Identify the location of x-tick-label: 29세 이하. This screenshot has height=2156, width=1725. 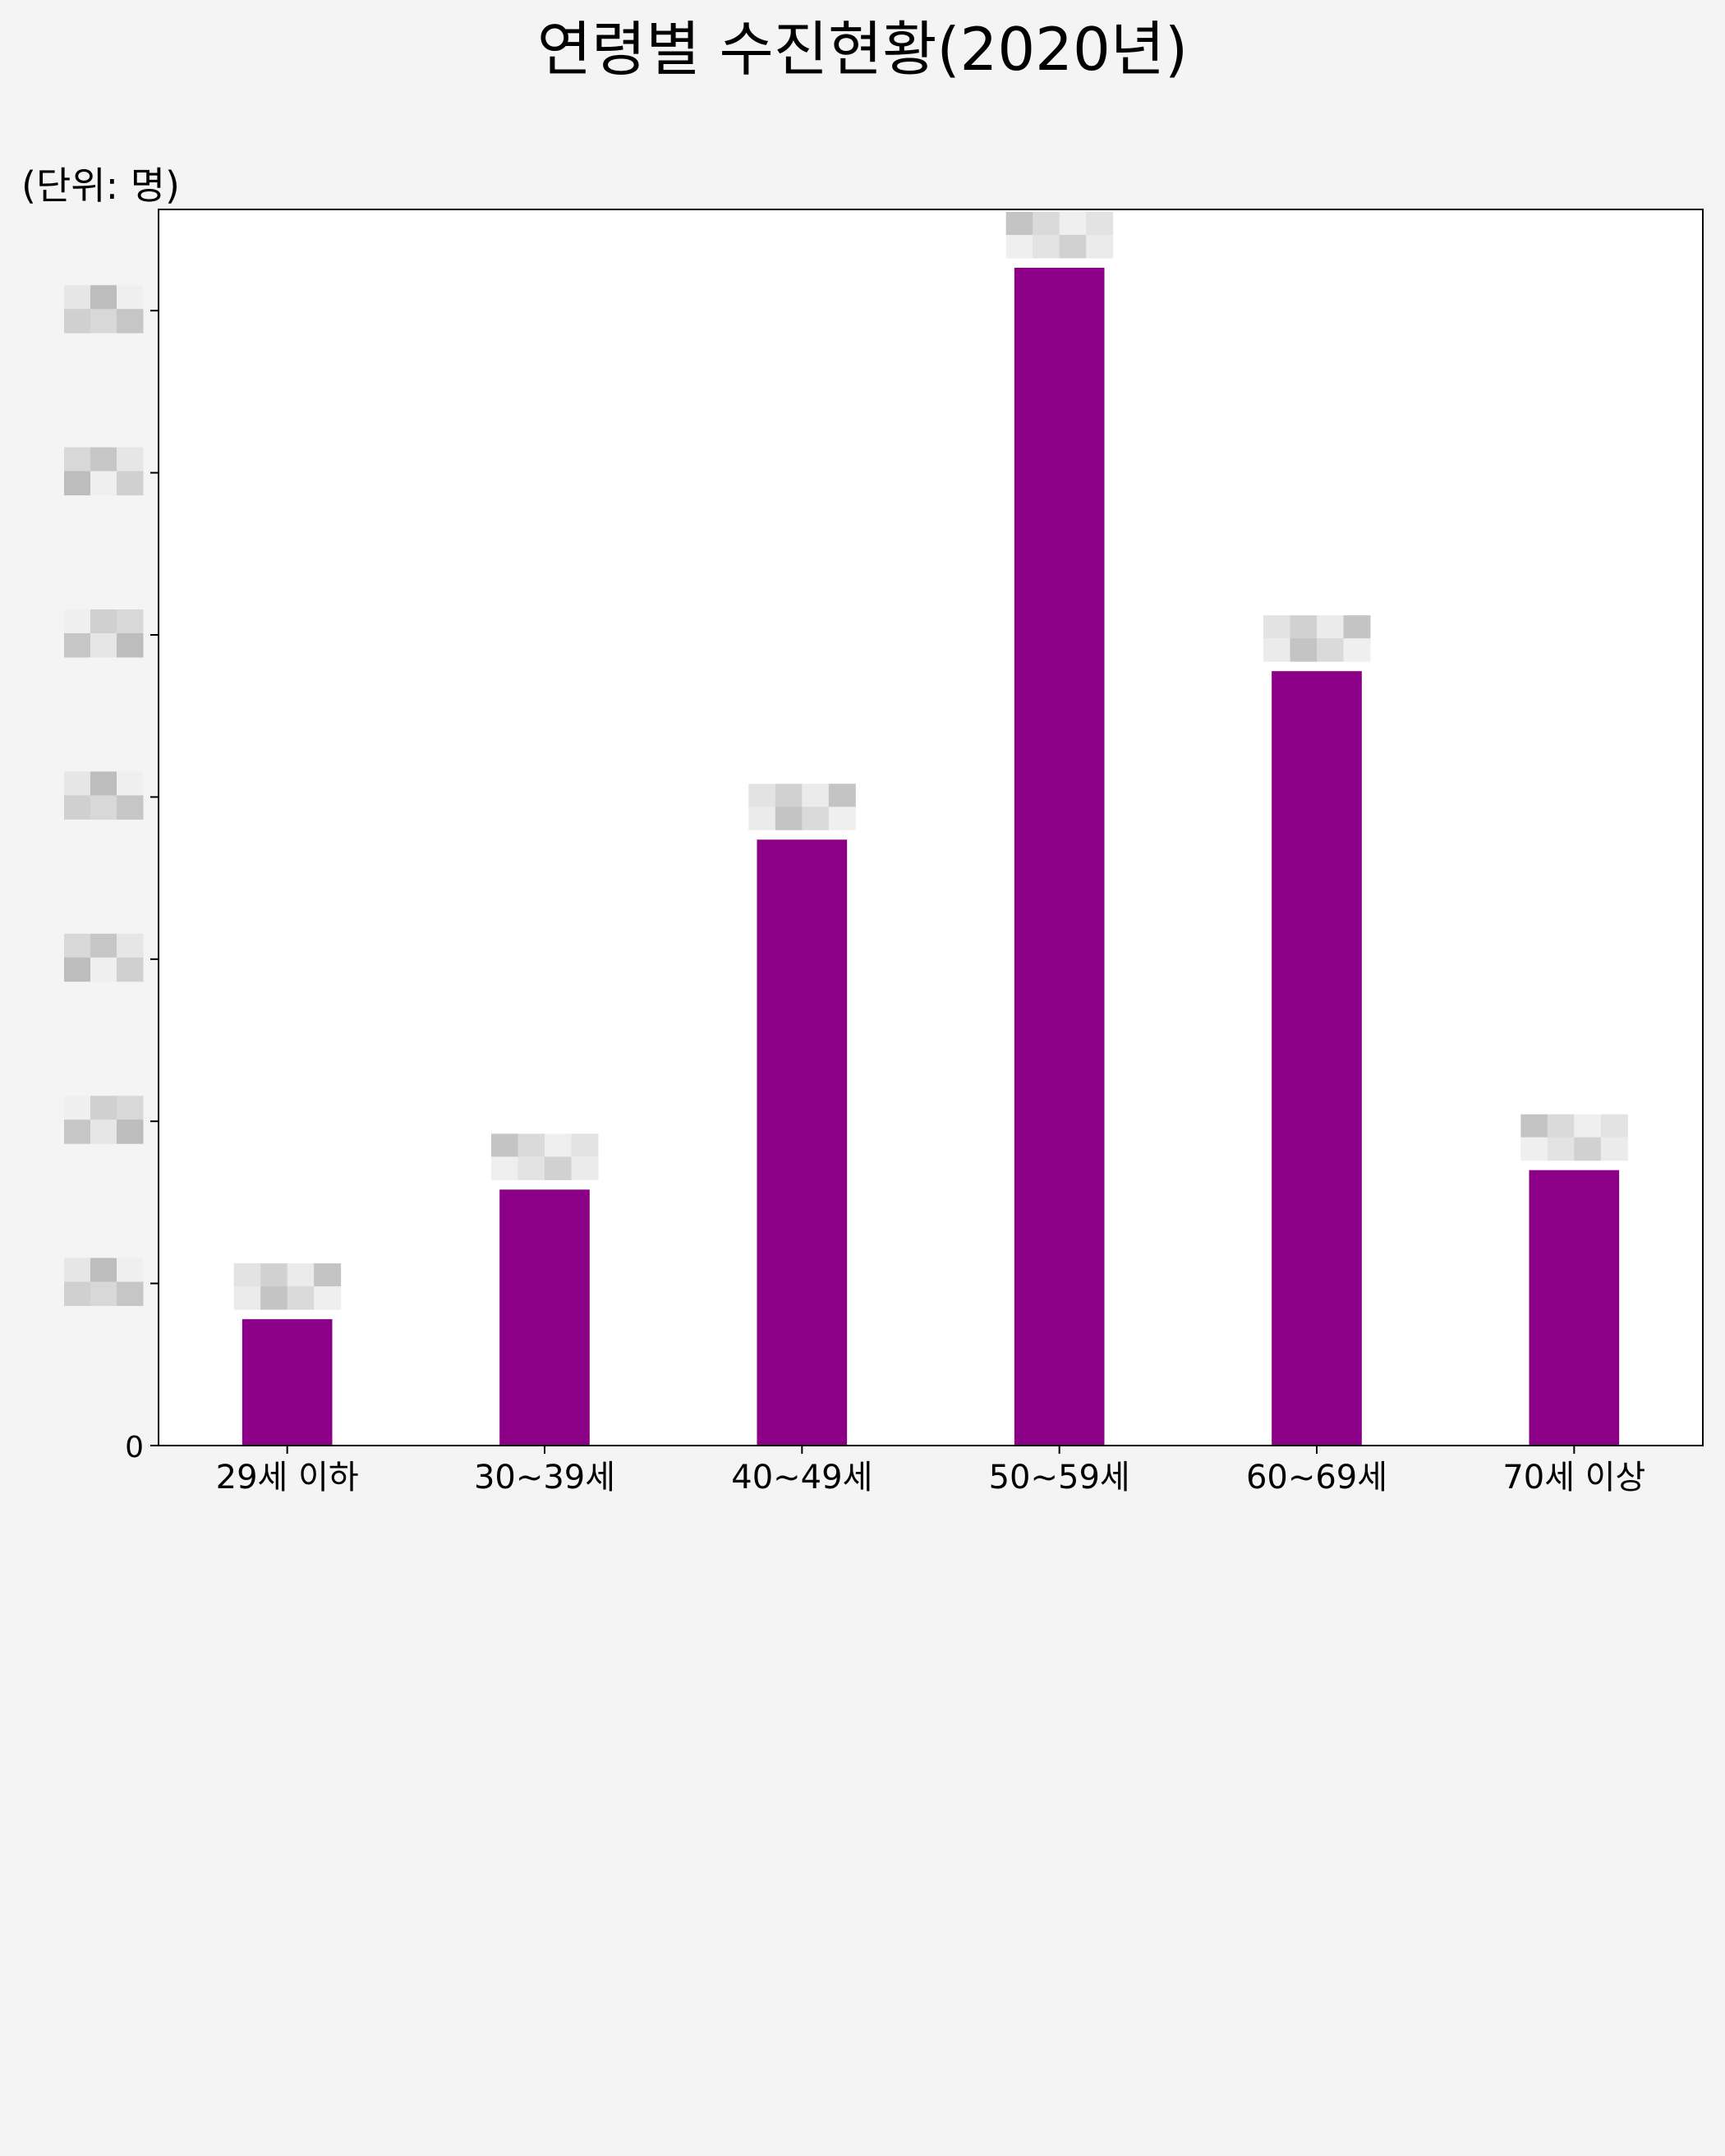
(287, 1477).